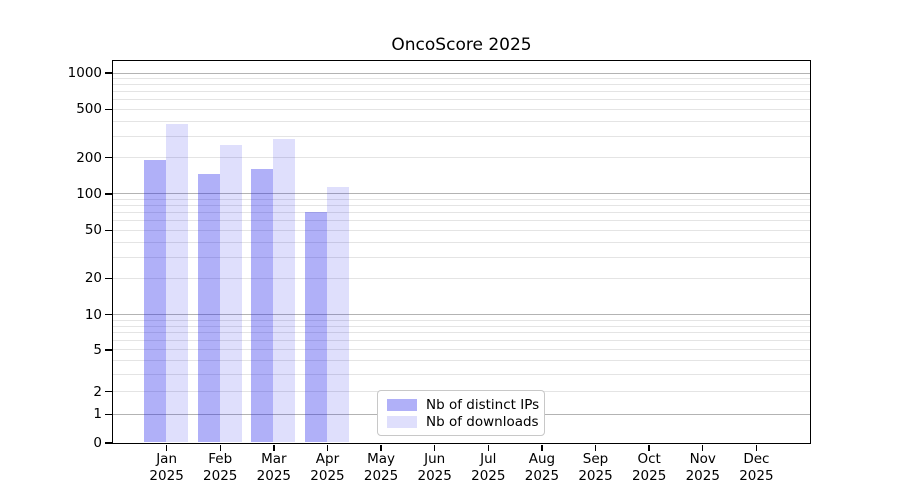 This screenshot has height=500, width=900. I want to click on legend: Nb of distinct IPs Nb of downloads, so click(461, 413).